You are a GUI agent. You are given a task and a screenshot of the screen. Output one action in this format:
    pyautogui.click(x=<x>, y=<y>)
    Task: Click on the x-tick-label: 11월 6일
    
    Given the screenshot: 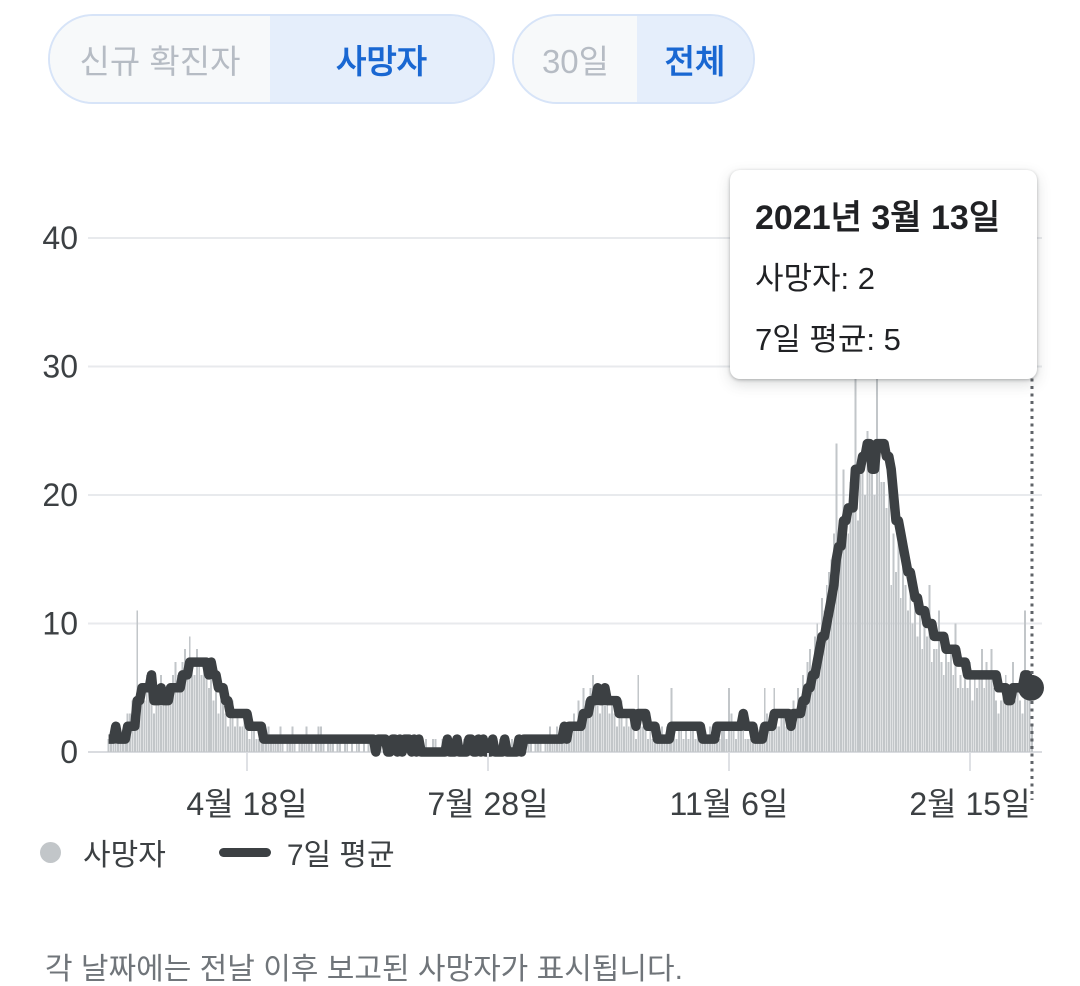 What is the action you would take?
    pyautogui.click(x=729, y=804)
    